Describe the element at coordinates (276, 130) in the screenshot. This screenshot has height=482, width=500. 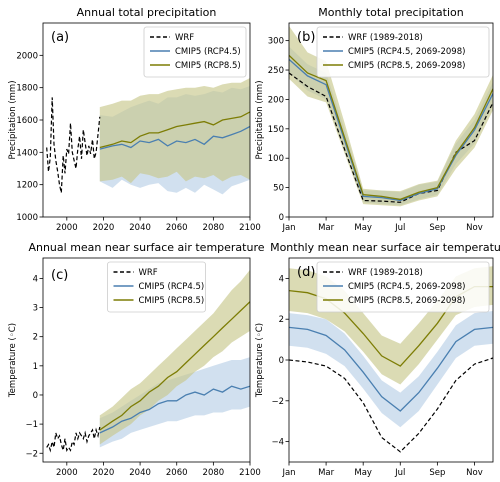
I see `y-tick-label: 150` at that location.